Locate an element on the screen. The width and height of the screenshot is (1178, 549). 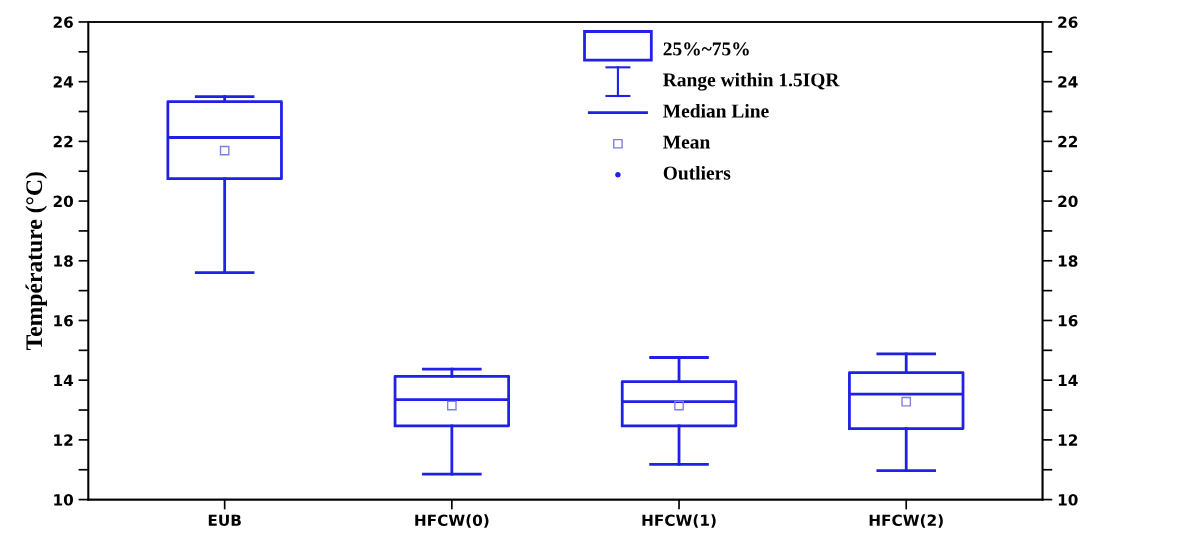
annotation: Outliers is located at coordinates (697, 172).